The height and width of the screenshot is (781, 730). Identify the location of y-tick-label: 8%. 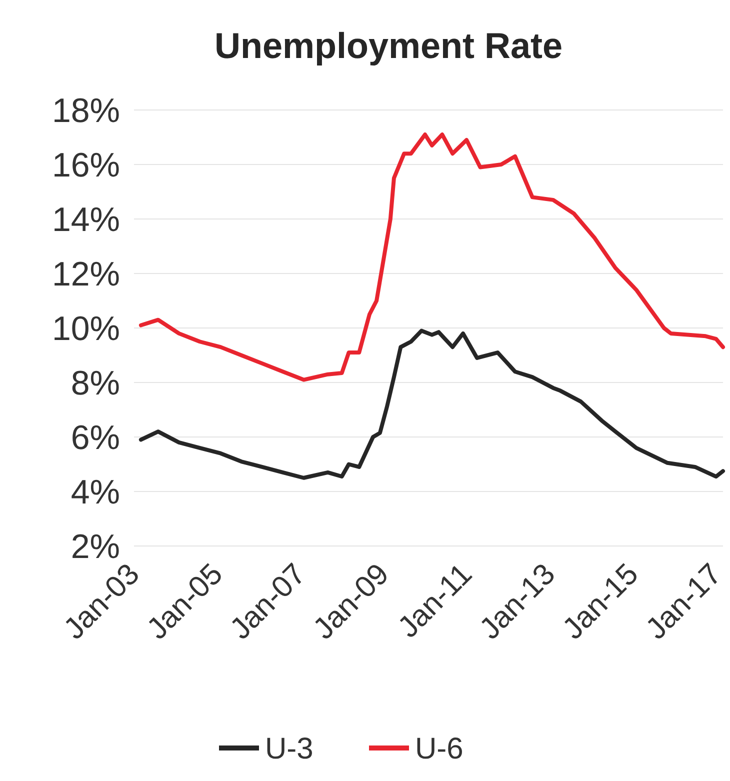
(95, 383).